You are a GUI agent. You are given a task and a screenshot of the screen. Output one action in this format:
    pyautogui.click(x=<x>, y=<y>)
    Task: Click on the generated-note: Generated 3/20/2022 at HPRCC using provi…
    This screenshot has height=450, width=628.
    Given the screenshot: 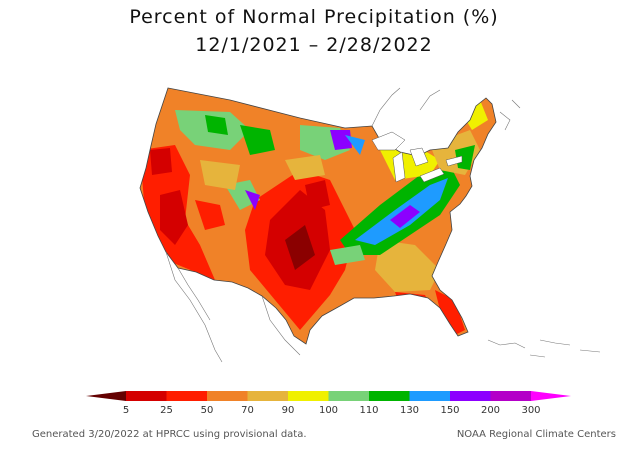 What is the action you would take?
    pyautogui.click(x=169, y=434)
    